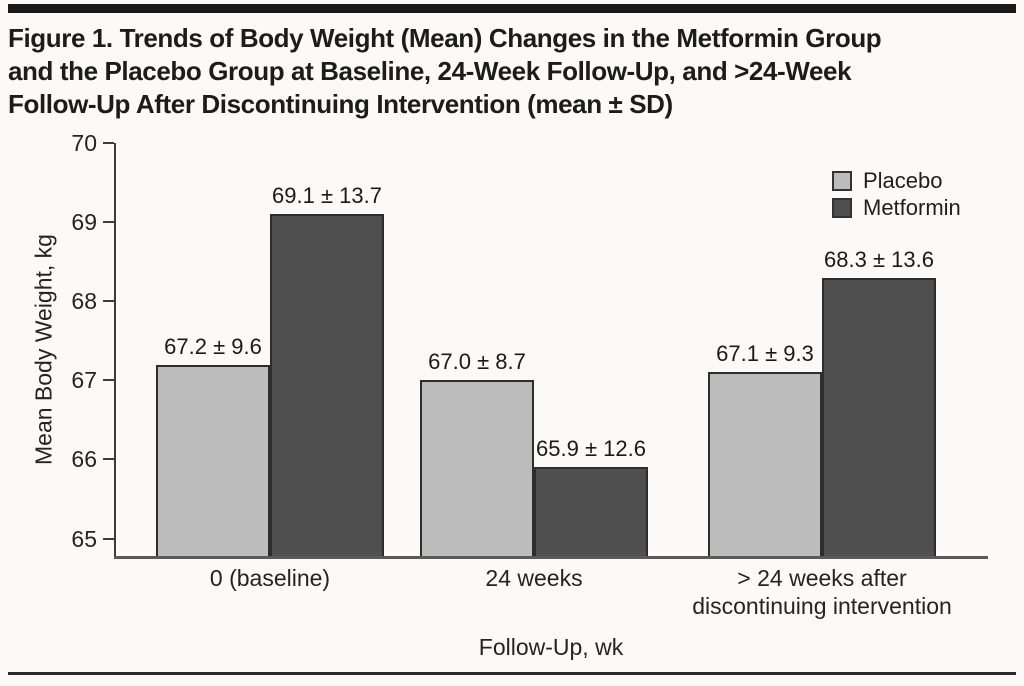 The image size is (1024, 686). I want to click on y-tick-label: 67, so click(84, 380).